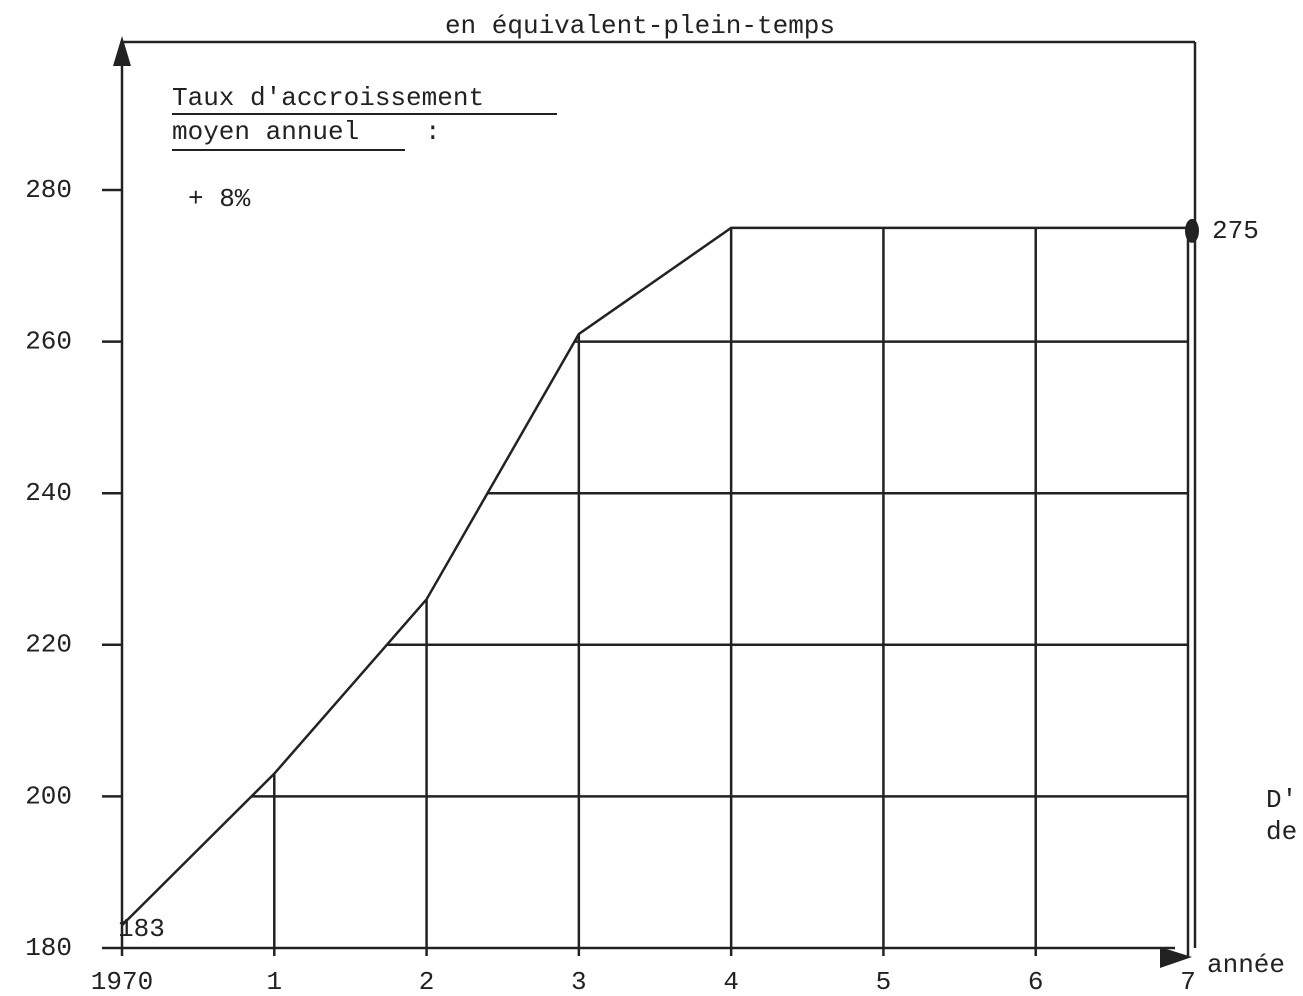  What do you see at coordinates (1192, 230) in the screenshot?
I see `end-dot` at bounding box center [1192, 230].